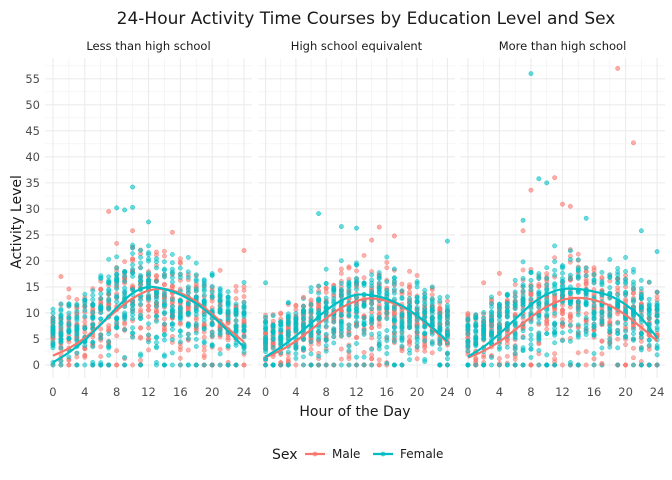  I want to click on legend-label: Female, so click(421, 454).